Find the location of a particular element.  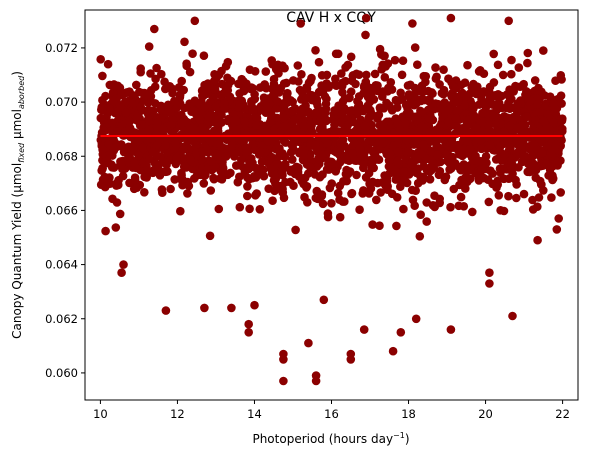

x-axis-ticks: 10 12 14 16 18 20 22 is located at coordinates (331, 410).